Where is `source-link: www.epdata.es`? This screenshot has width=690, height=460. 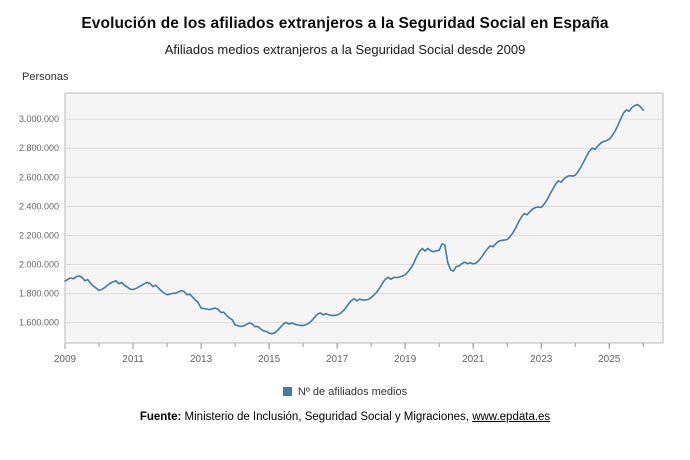
source-link: www.epdata.es is located at coordinates (511, 417).